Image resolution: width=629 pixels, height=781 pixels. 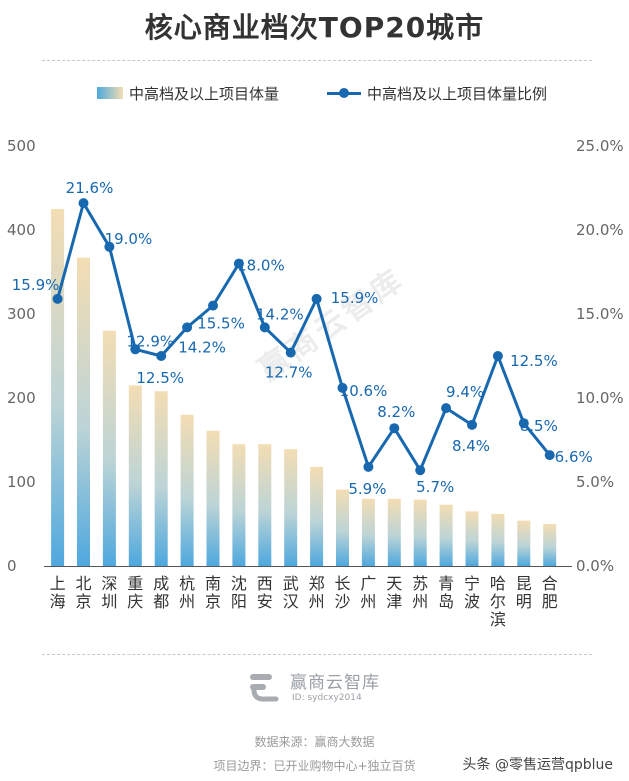 What do you see at coordinates (368, 592) in the screenshot?
I see `x-tick-label: 广州` at bounding box center [368, 592].